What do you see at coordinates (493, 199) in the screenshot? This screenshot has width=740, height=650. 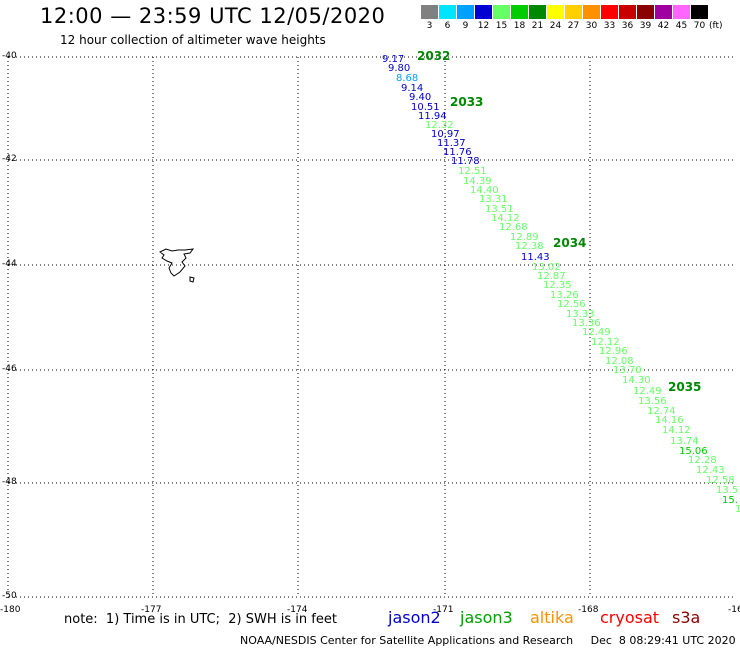 I see `wave-height-reading: 13.31` at bounding box center [493, 199].